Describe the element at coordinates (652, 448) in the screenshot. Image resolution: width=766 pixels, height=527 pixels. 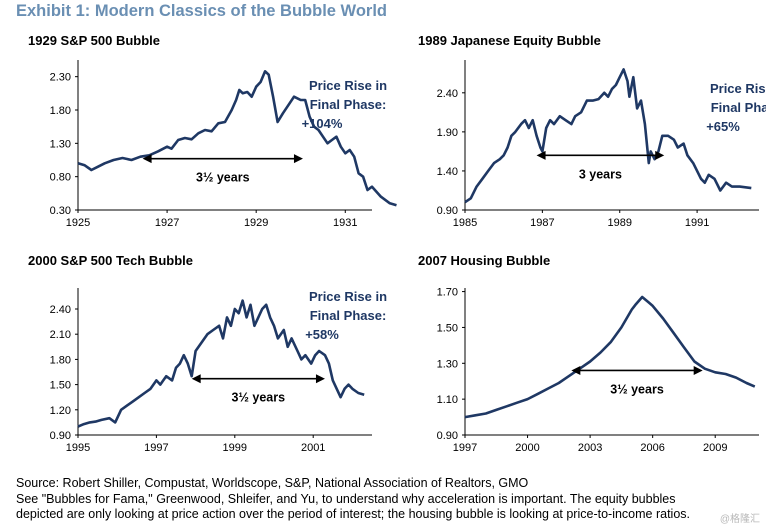
I see `x-tick-label: 2006` at that location.